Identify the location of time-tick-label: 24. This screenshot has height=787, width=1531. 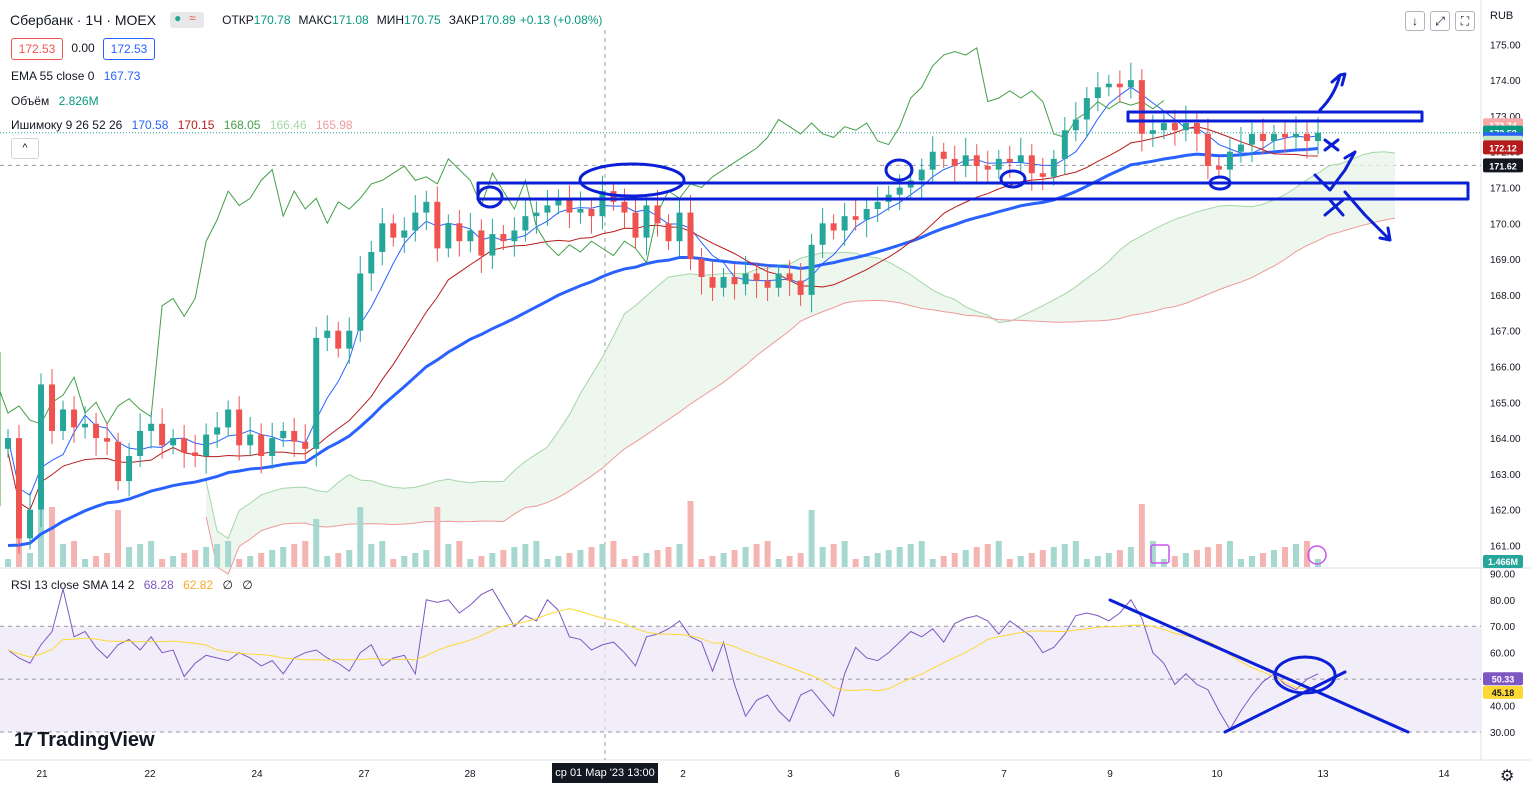
(257, 774).